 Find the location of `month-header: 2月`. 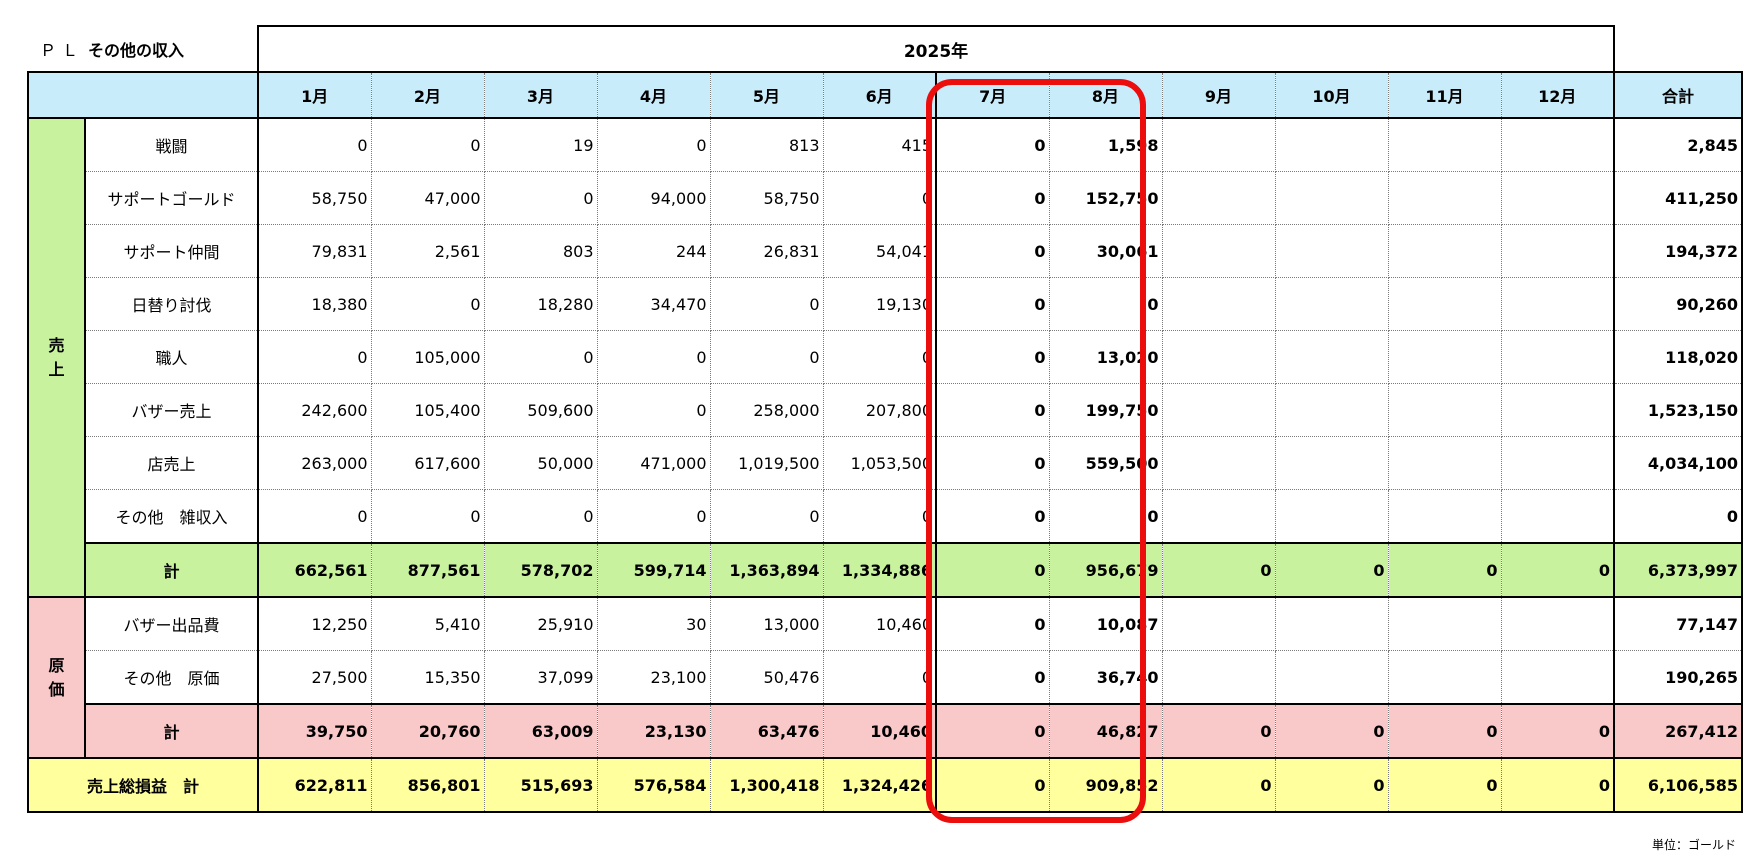

month-header: 2月 is located at coordinates (427, 95).